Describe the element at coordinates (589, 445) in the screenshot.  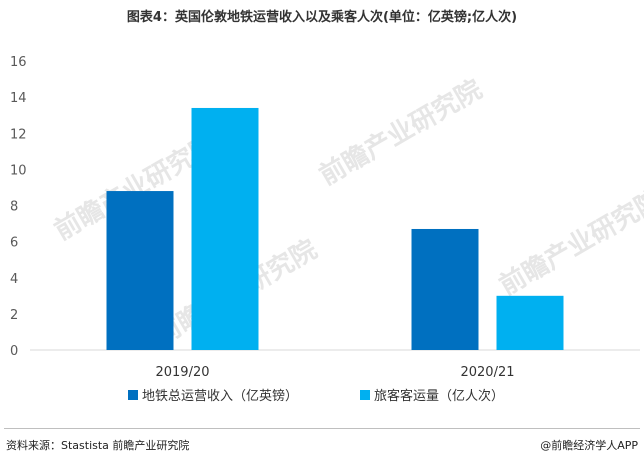
I see `brand-credit: @前瞻经济学人APP` at that location.